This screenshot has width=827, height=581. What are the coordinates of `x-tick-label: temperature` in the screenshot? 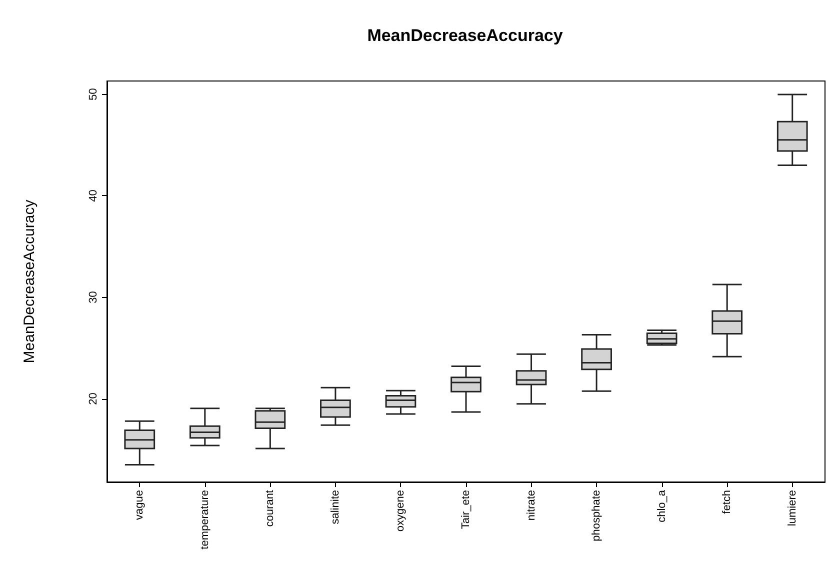 It's located at (204, 520).